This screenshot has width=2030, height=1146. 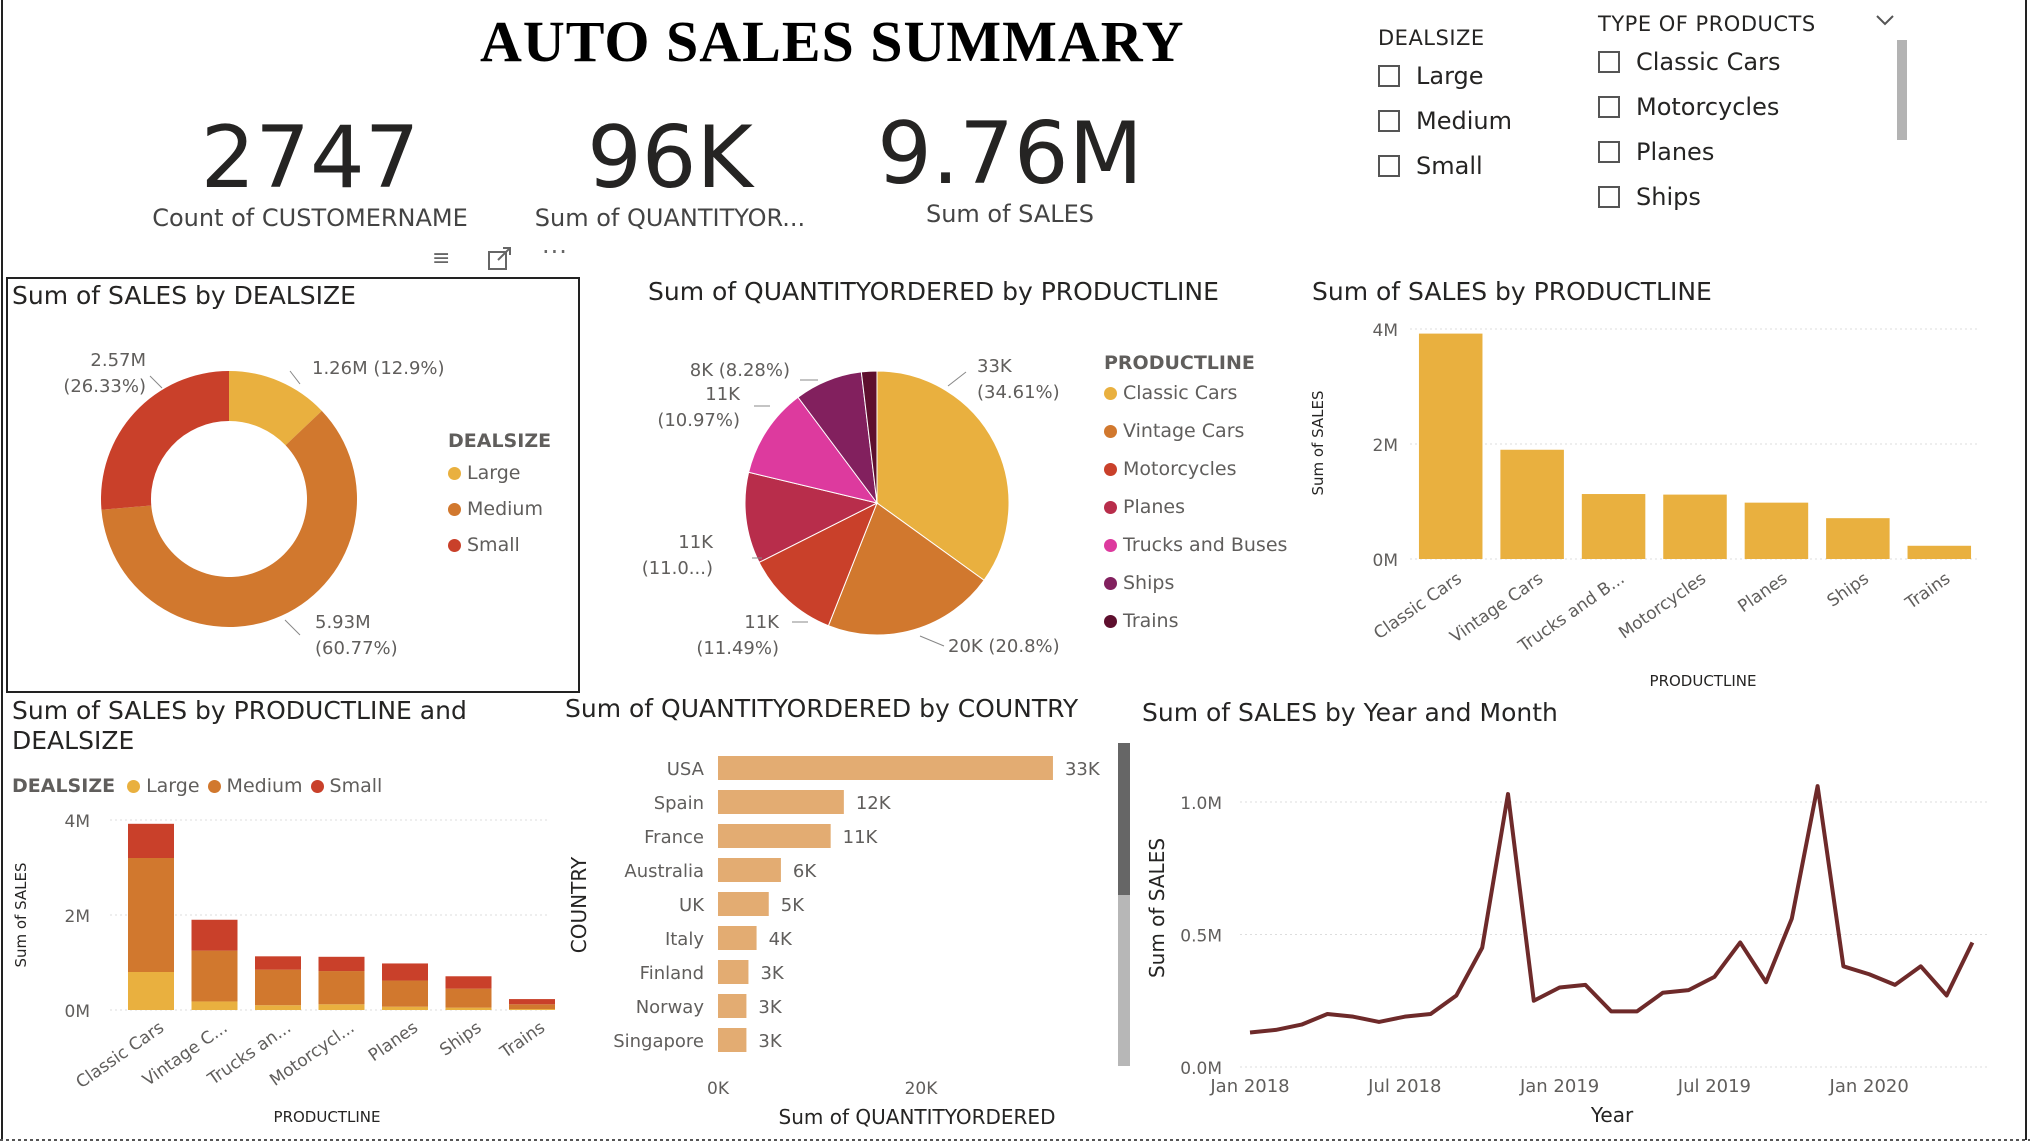 What do you see at coordinates (343, 622) in the screenshot?
I see `data-label: 5.93M` at bounding box center [343, 622].